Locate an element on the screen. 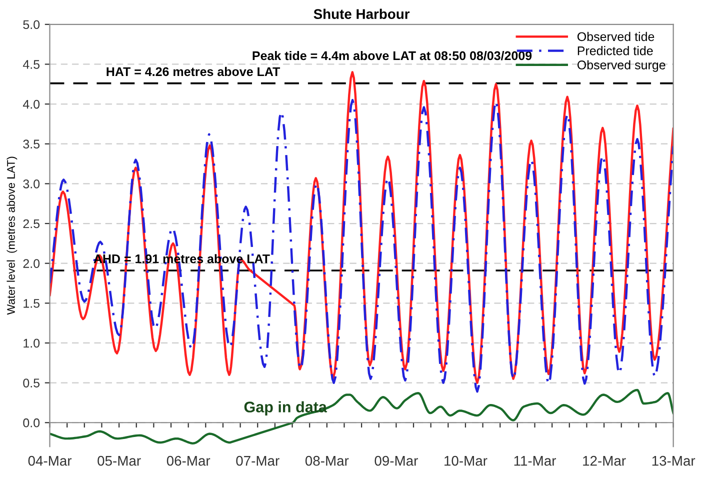 Image resolution: width=711 pixels, height=488 pixels. legend-label: Predicted tide is located at coordinates (615, 51).